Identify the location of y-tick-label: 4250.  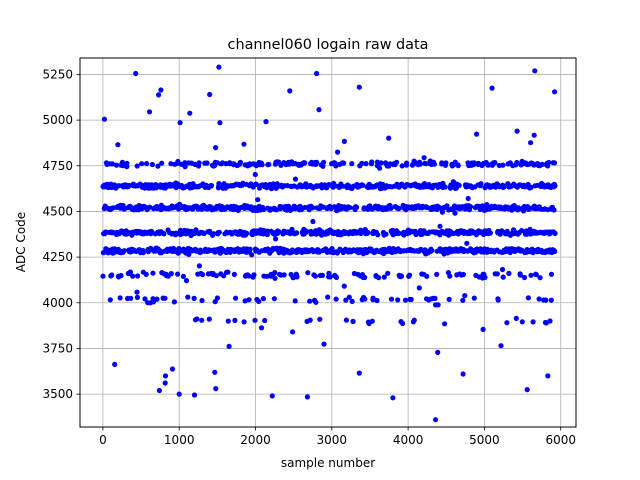
(57, 257).